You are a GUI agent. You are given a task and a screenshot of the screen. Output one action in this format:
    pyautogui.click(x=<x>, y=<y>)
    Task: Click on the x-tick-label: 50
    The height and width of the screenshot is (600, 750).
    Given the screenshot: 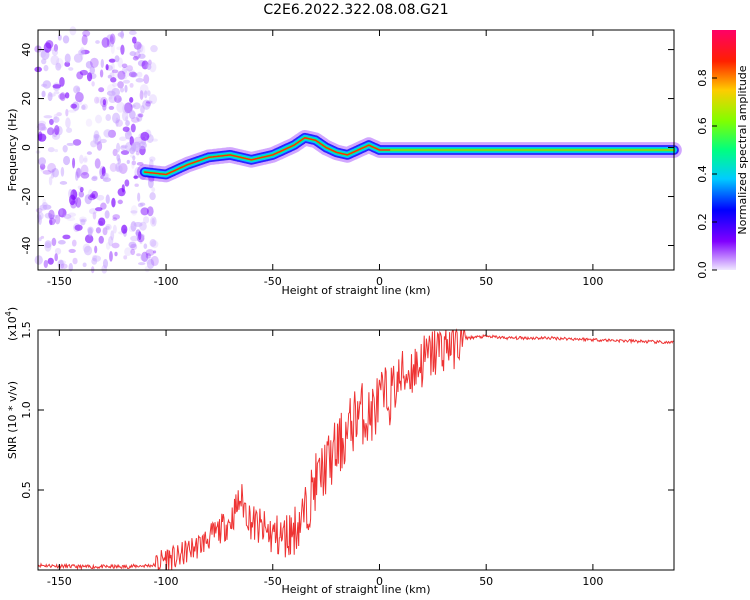 What is the action you would take?
    pyautogui.click(x=486, y=281)
    